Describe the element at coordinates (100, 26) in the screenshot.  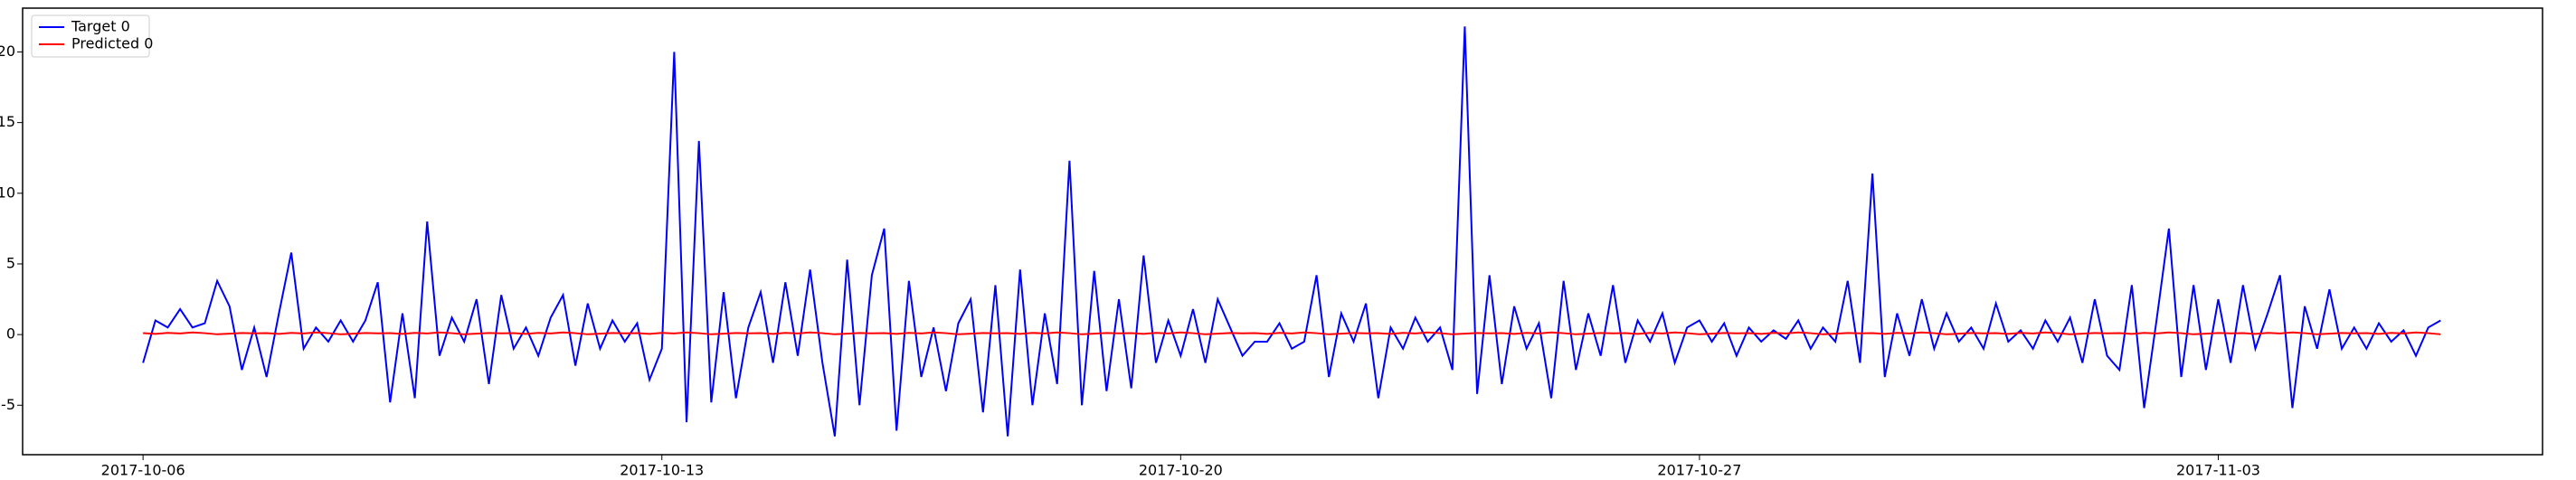
I see `legend-label: Target 0` at that location.